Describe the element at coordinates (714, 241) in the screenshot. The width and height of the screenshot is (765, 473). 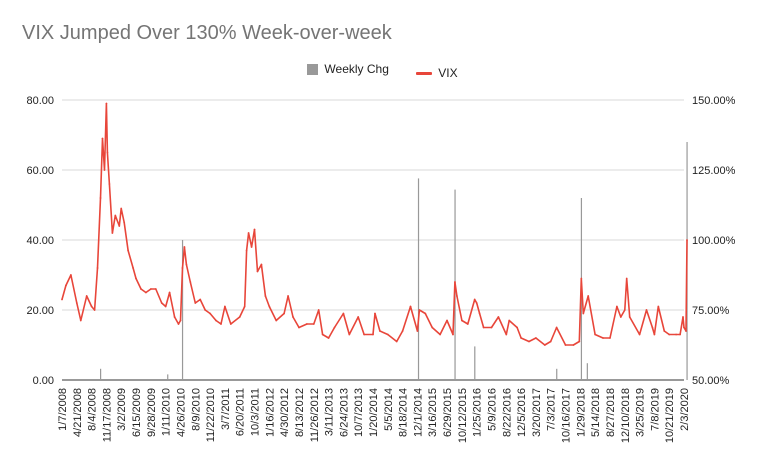
I see `right-axis-ticks: 50.00% 75.00% 100.00% 125.00% 150.00%` at that location.